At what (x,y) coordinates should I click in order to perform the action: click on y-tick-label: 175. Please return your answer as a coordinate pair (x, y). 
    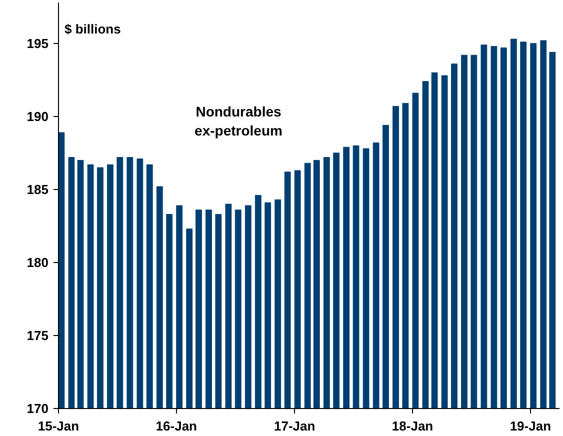
    Looking at the image, I should click on (37, 335).